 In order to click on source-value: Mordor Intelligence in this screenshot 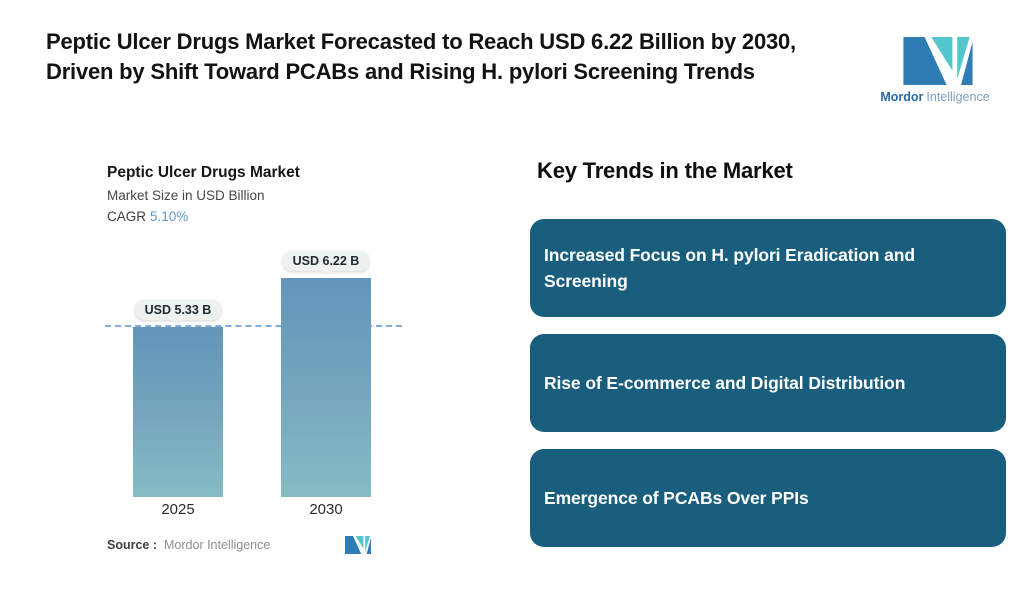, I will do `click(217, 545)`.